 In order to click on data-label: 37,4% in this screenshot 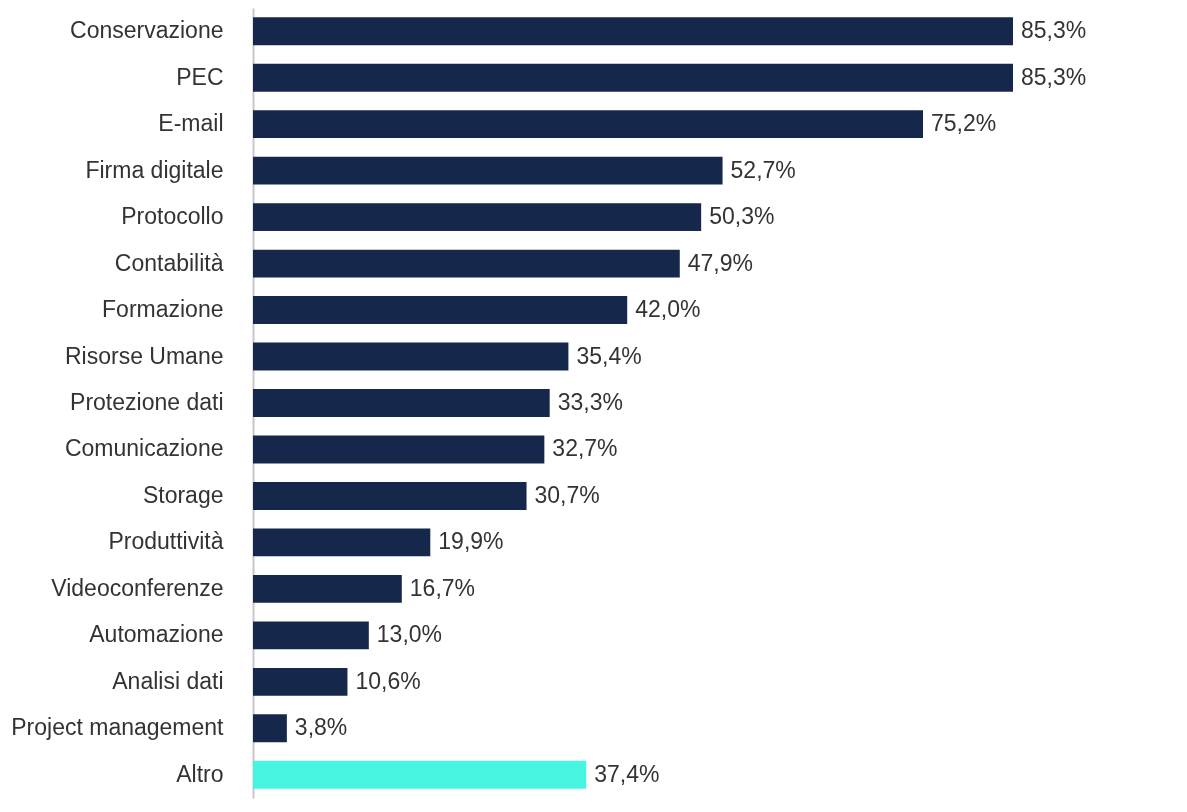, I will do `click(627, 773)`.